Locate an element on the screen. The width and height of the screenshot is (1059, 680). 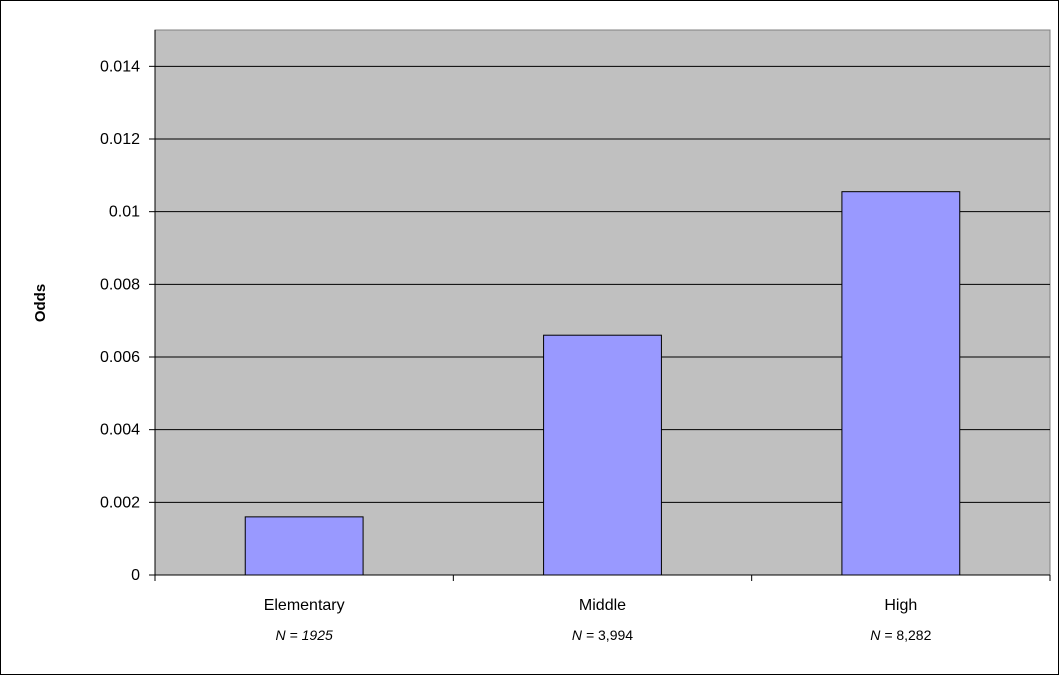
sample-size-value: 1925 is located at coordinates (317, 635).